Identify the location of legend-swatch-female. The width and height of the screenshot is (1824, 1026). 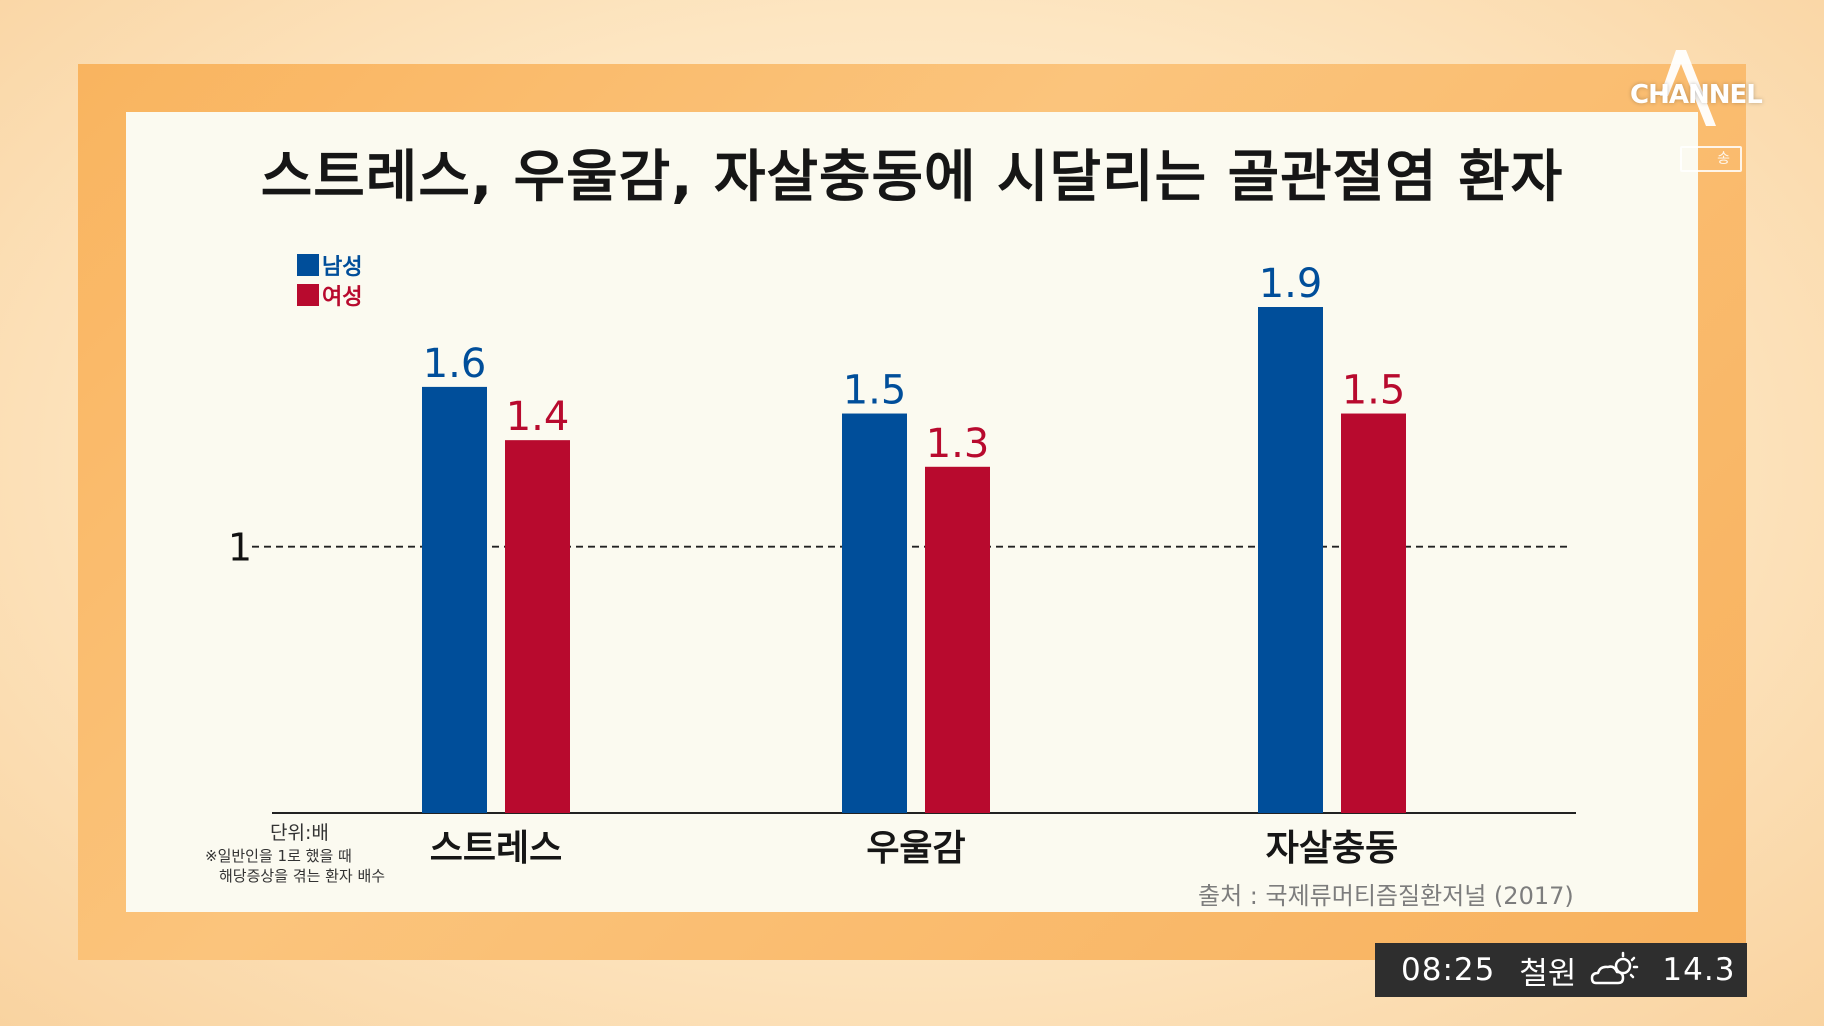
(308, 295).